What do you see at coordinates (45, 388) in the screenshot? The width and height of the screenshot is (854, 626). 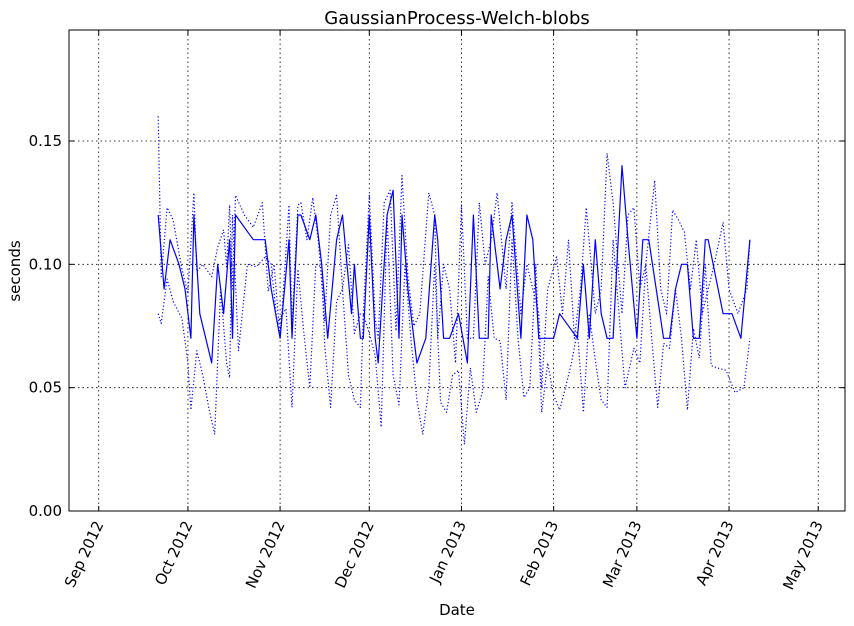 I see `y-tick-label: 0.05` at bounding box center [45, 388].